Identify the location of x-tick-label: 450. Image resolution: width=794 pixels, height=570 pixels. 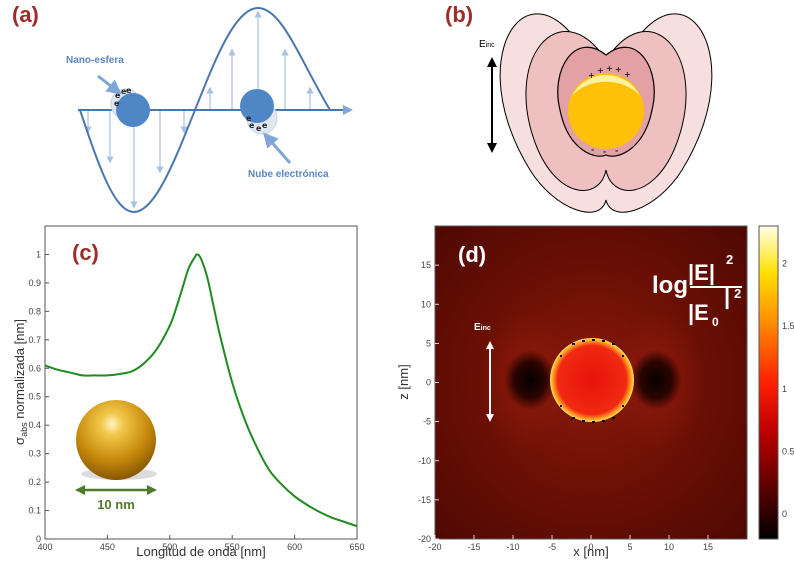
(107, 547).